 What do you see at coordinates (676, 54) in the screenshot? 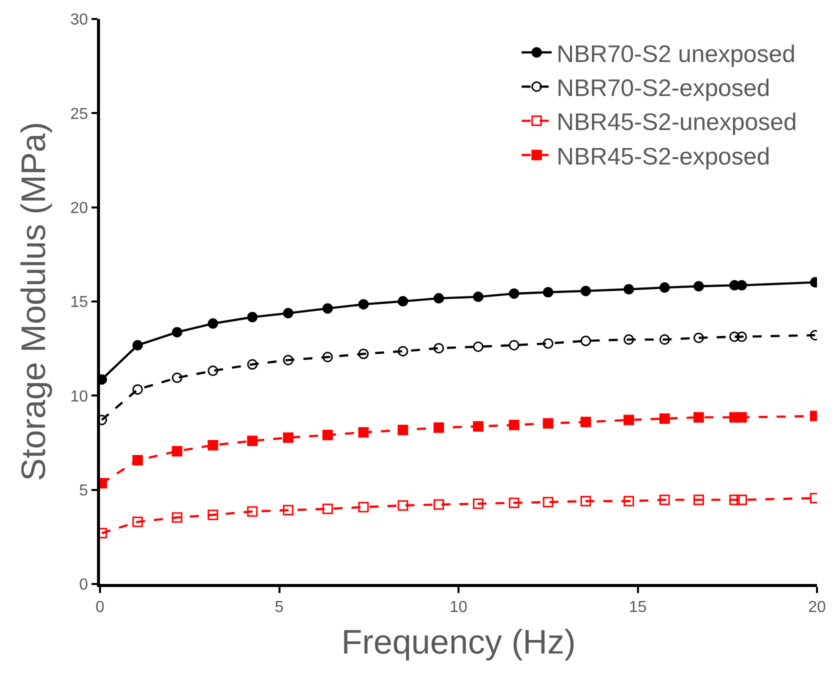
I see `legend-label: NBR70-S2 unexposed` at bounding box center [676, 54].